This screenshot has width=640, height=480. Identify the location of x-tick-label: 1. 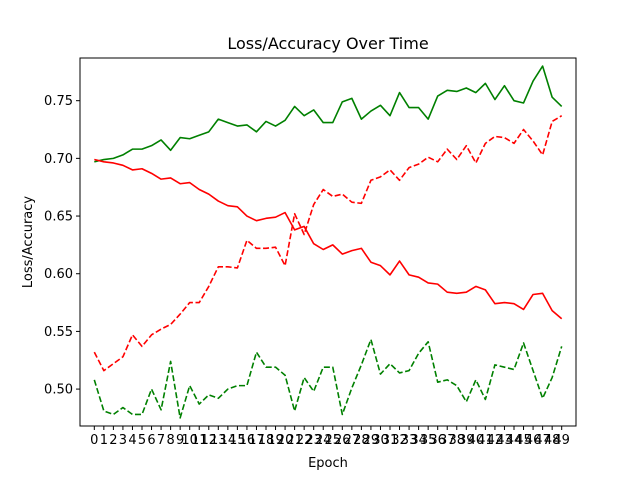
(104, 440).